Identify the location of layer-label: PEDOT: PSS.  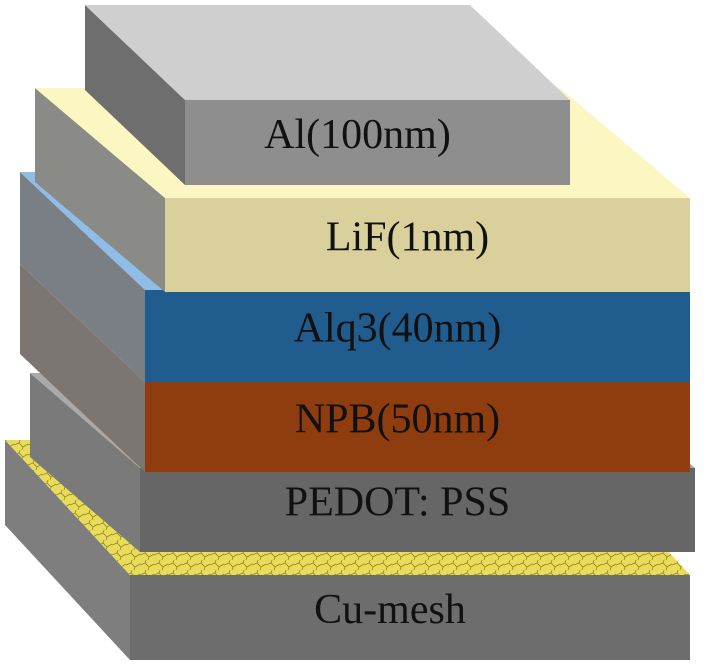
(397, 503).